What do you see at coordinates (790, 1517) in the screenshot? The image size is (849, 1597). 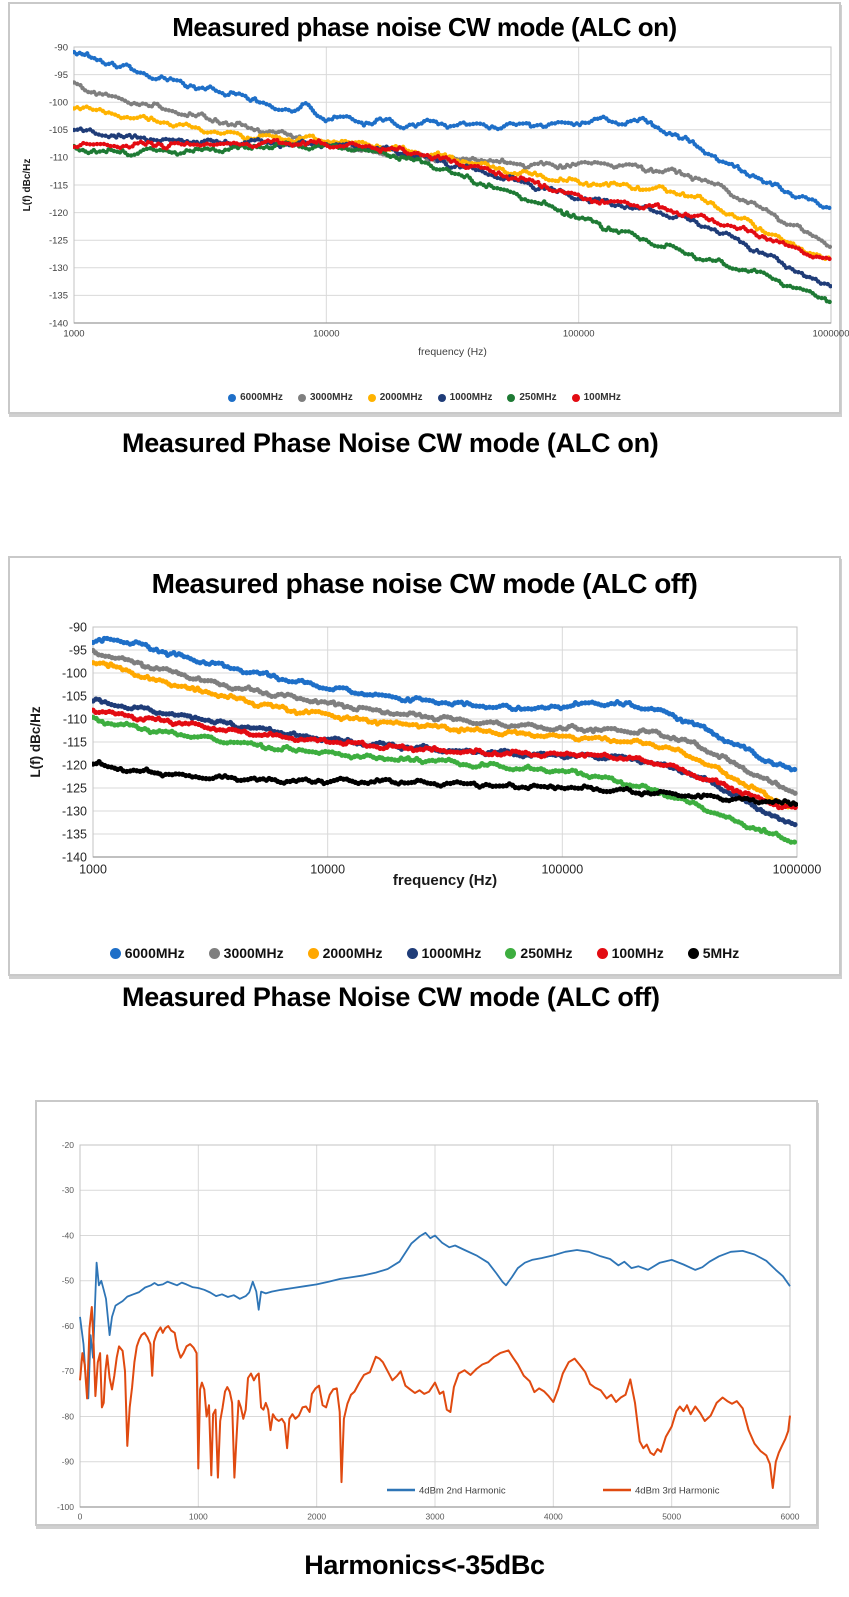 I see `svg-text: 6000` at bounding box center [790, 1517].